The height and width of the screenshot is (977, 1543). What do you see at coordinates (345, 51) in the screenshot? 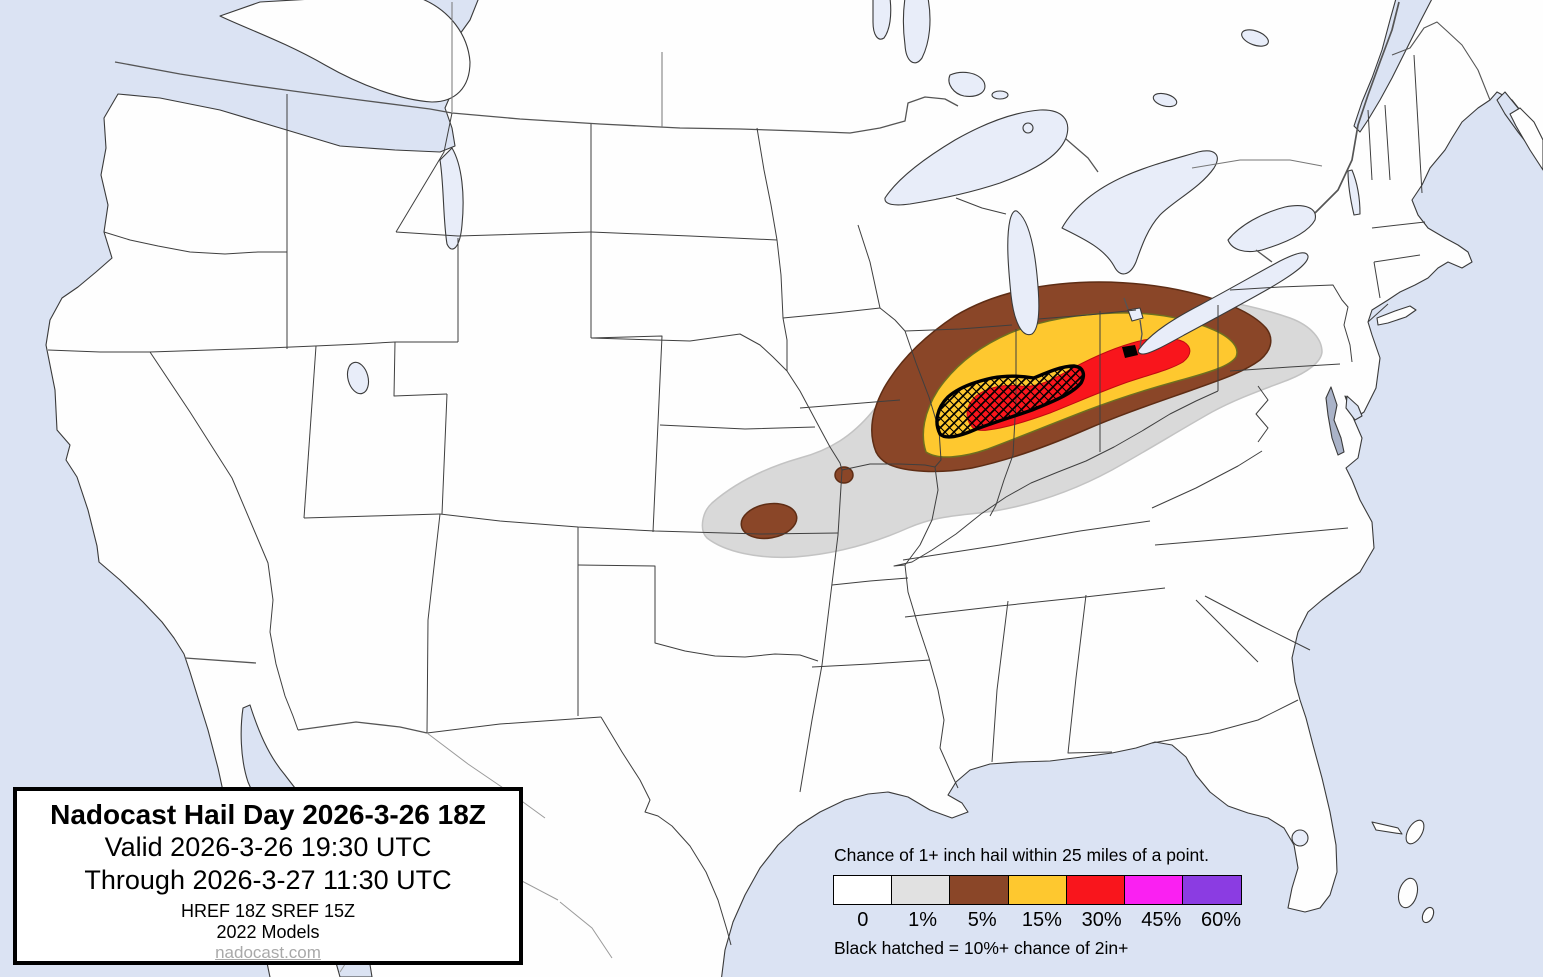
I see `vancouver-island` at bounding box center [345, 51].